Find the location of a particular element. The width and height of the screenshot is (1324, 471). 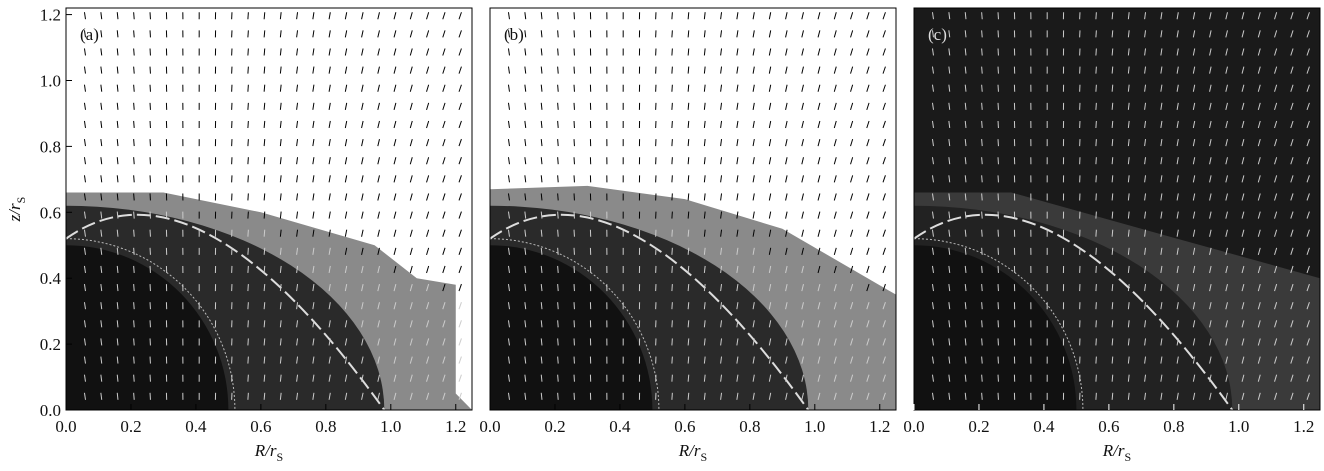

y-axis-label-main: z/r is located at coordinates (14, 212).